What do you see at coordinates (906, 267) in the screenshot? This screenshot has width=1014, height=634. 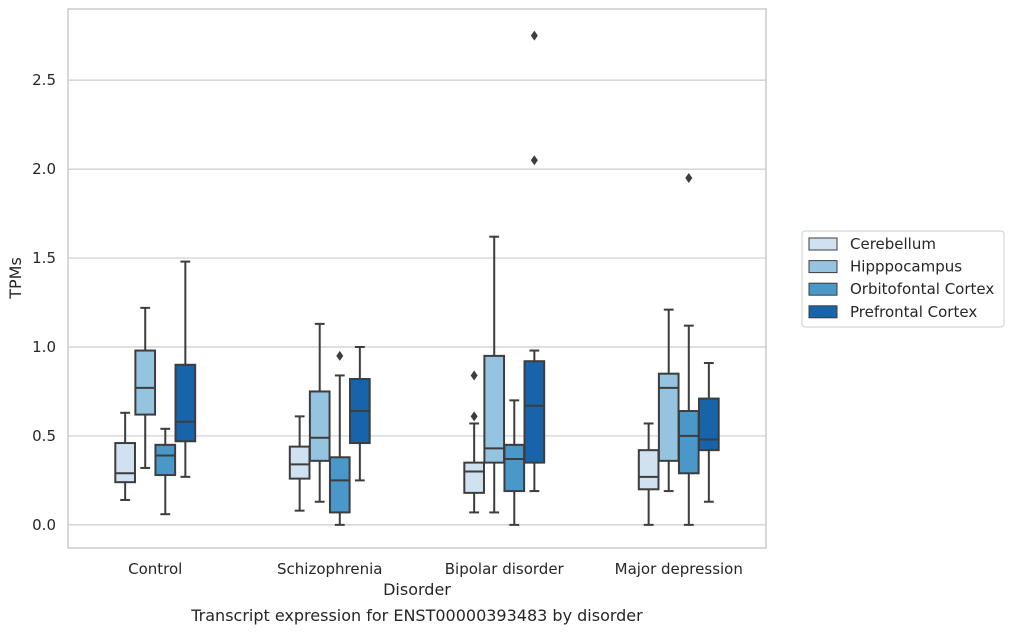 I see `legend-label: Hipppocampus` at bounding box center [906, 267].